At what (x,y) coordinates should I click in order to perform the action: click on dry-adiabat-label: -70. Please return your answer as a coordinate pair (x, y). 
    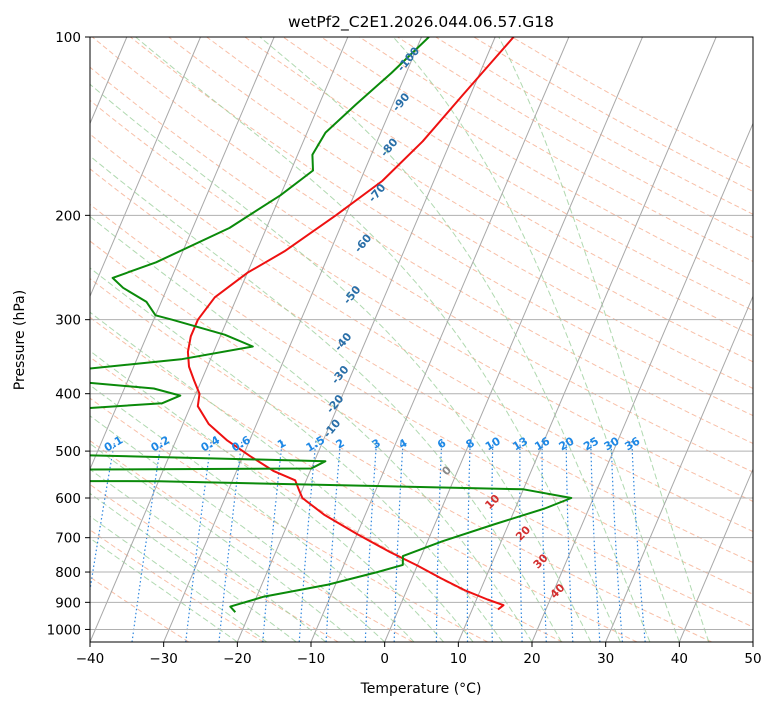
    Looking at the image, I should click on (377, 193).